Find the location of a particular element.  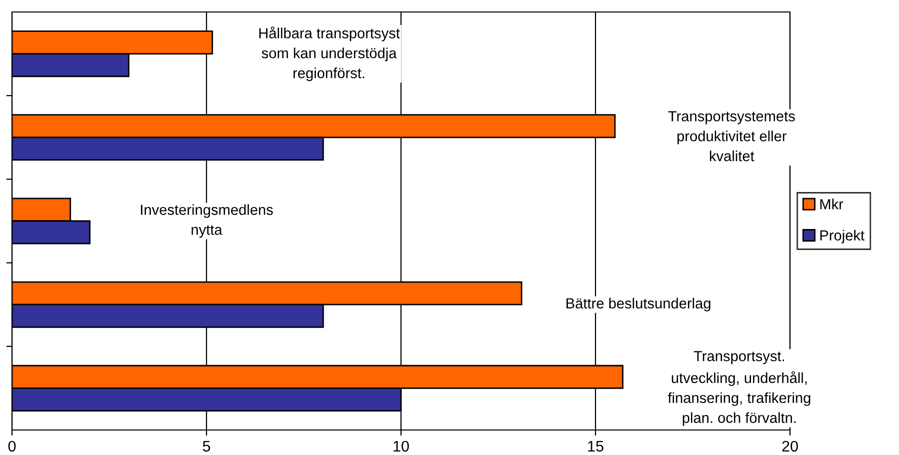

legend-label: Projekt is located at coordinates (842, 237).